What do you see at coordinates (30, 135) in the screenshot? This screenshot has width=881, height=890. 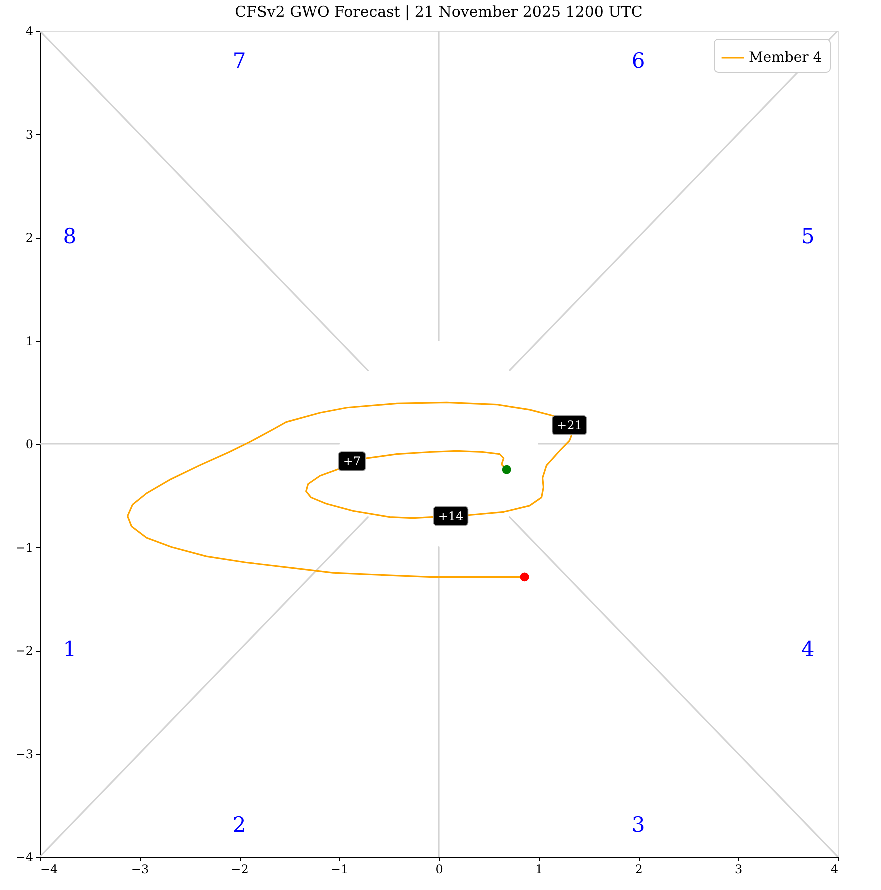 I see `y-tick-label: 3` at bounding box center [30, 135].